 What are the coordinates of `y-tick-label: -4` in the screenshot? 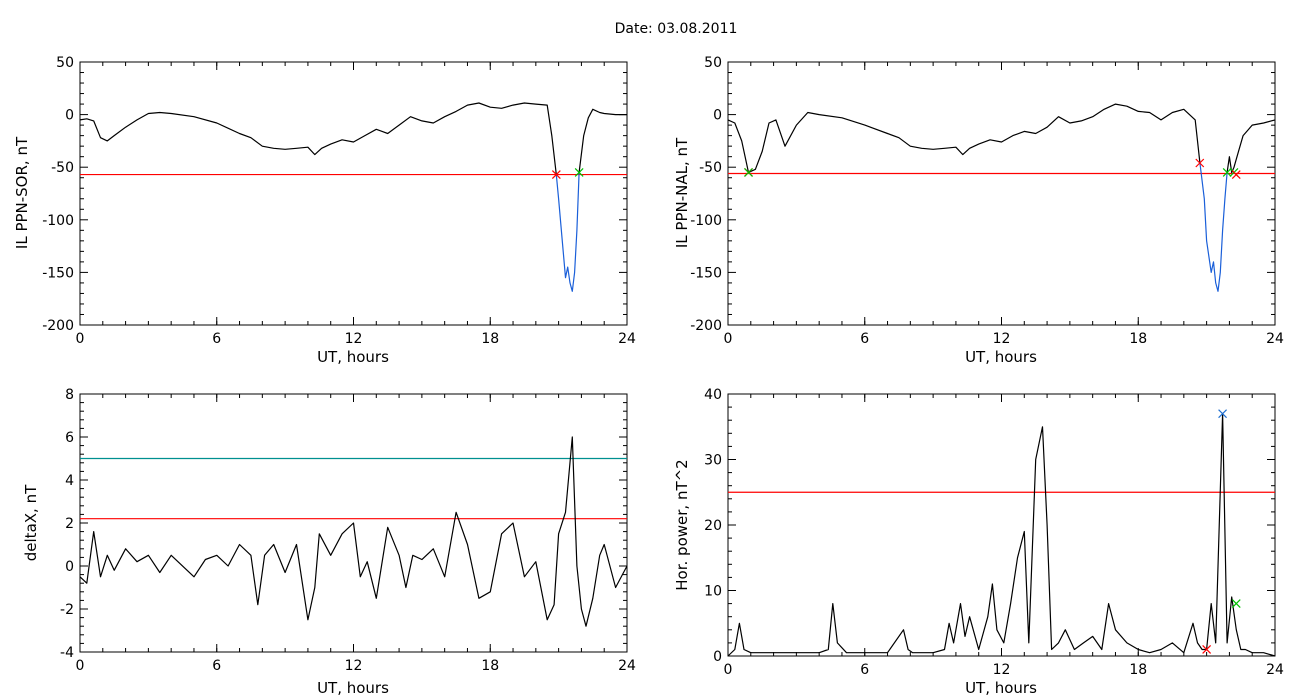 It's located at (67, 653).